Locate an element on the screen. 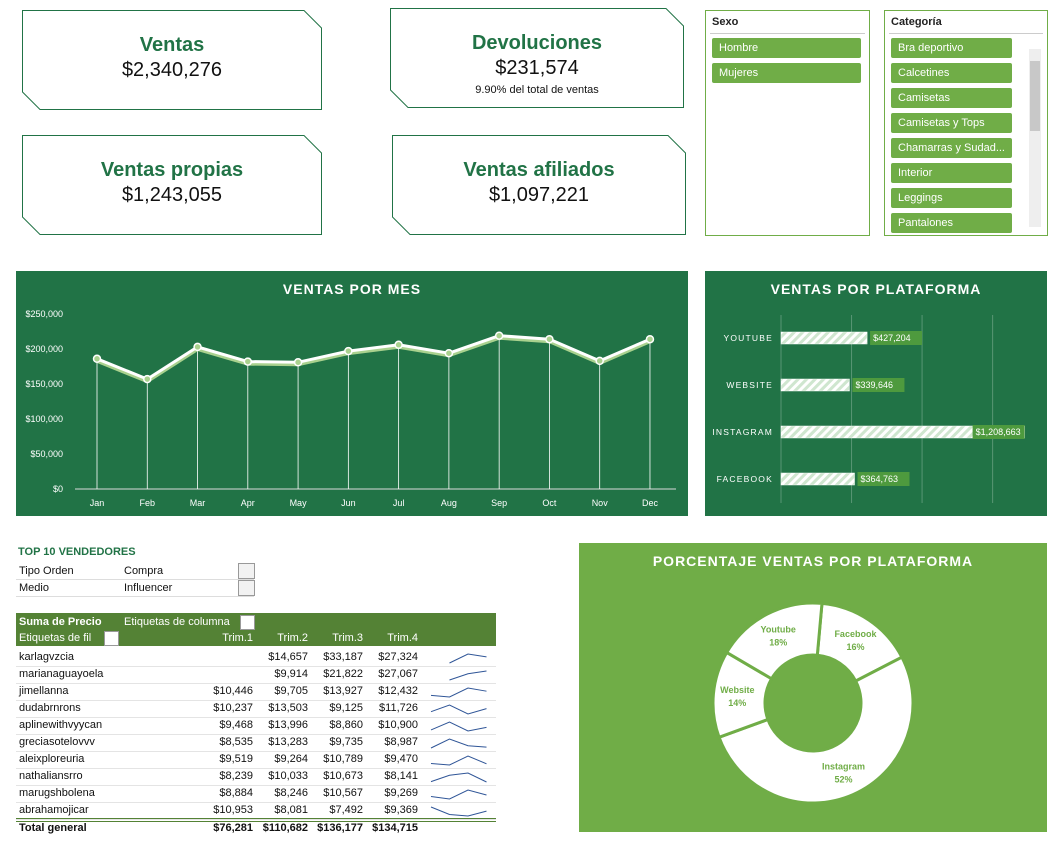 This screenshot has width=1061, height=855. slicer-item: Bra deportivo is located at coordinates (951, 48).